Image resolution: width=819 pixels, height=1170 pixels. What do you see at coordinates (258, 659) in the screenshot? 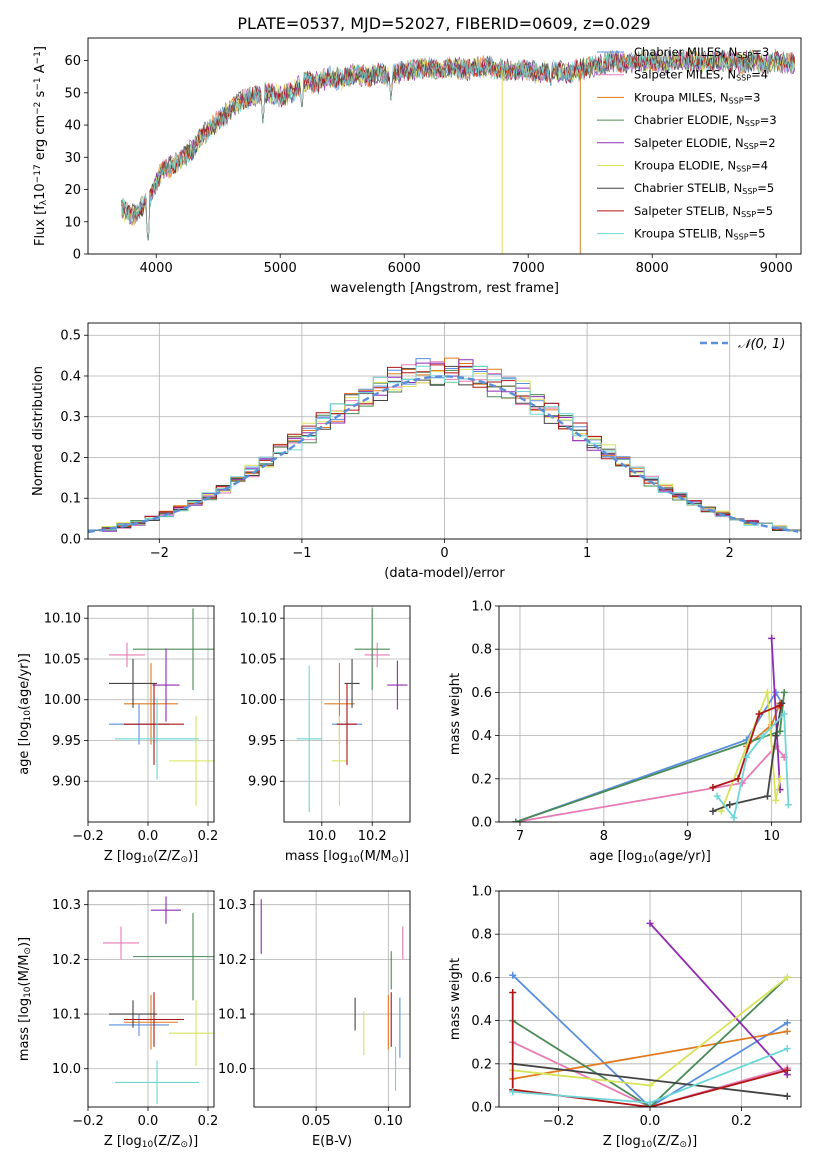
I see `y-tick-label: 10.05` at bounding box center [258, 659].